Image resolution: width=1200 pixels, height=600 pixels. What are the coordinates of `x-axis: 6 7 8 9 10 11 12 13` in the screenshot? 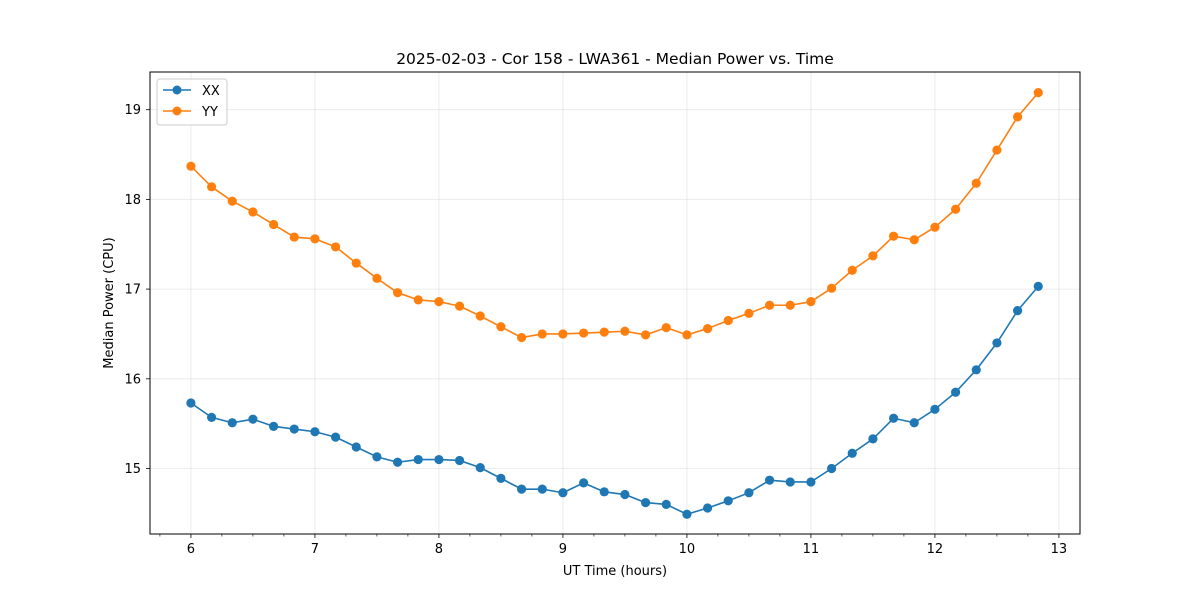 It's located at (613, 545).